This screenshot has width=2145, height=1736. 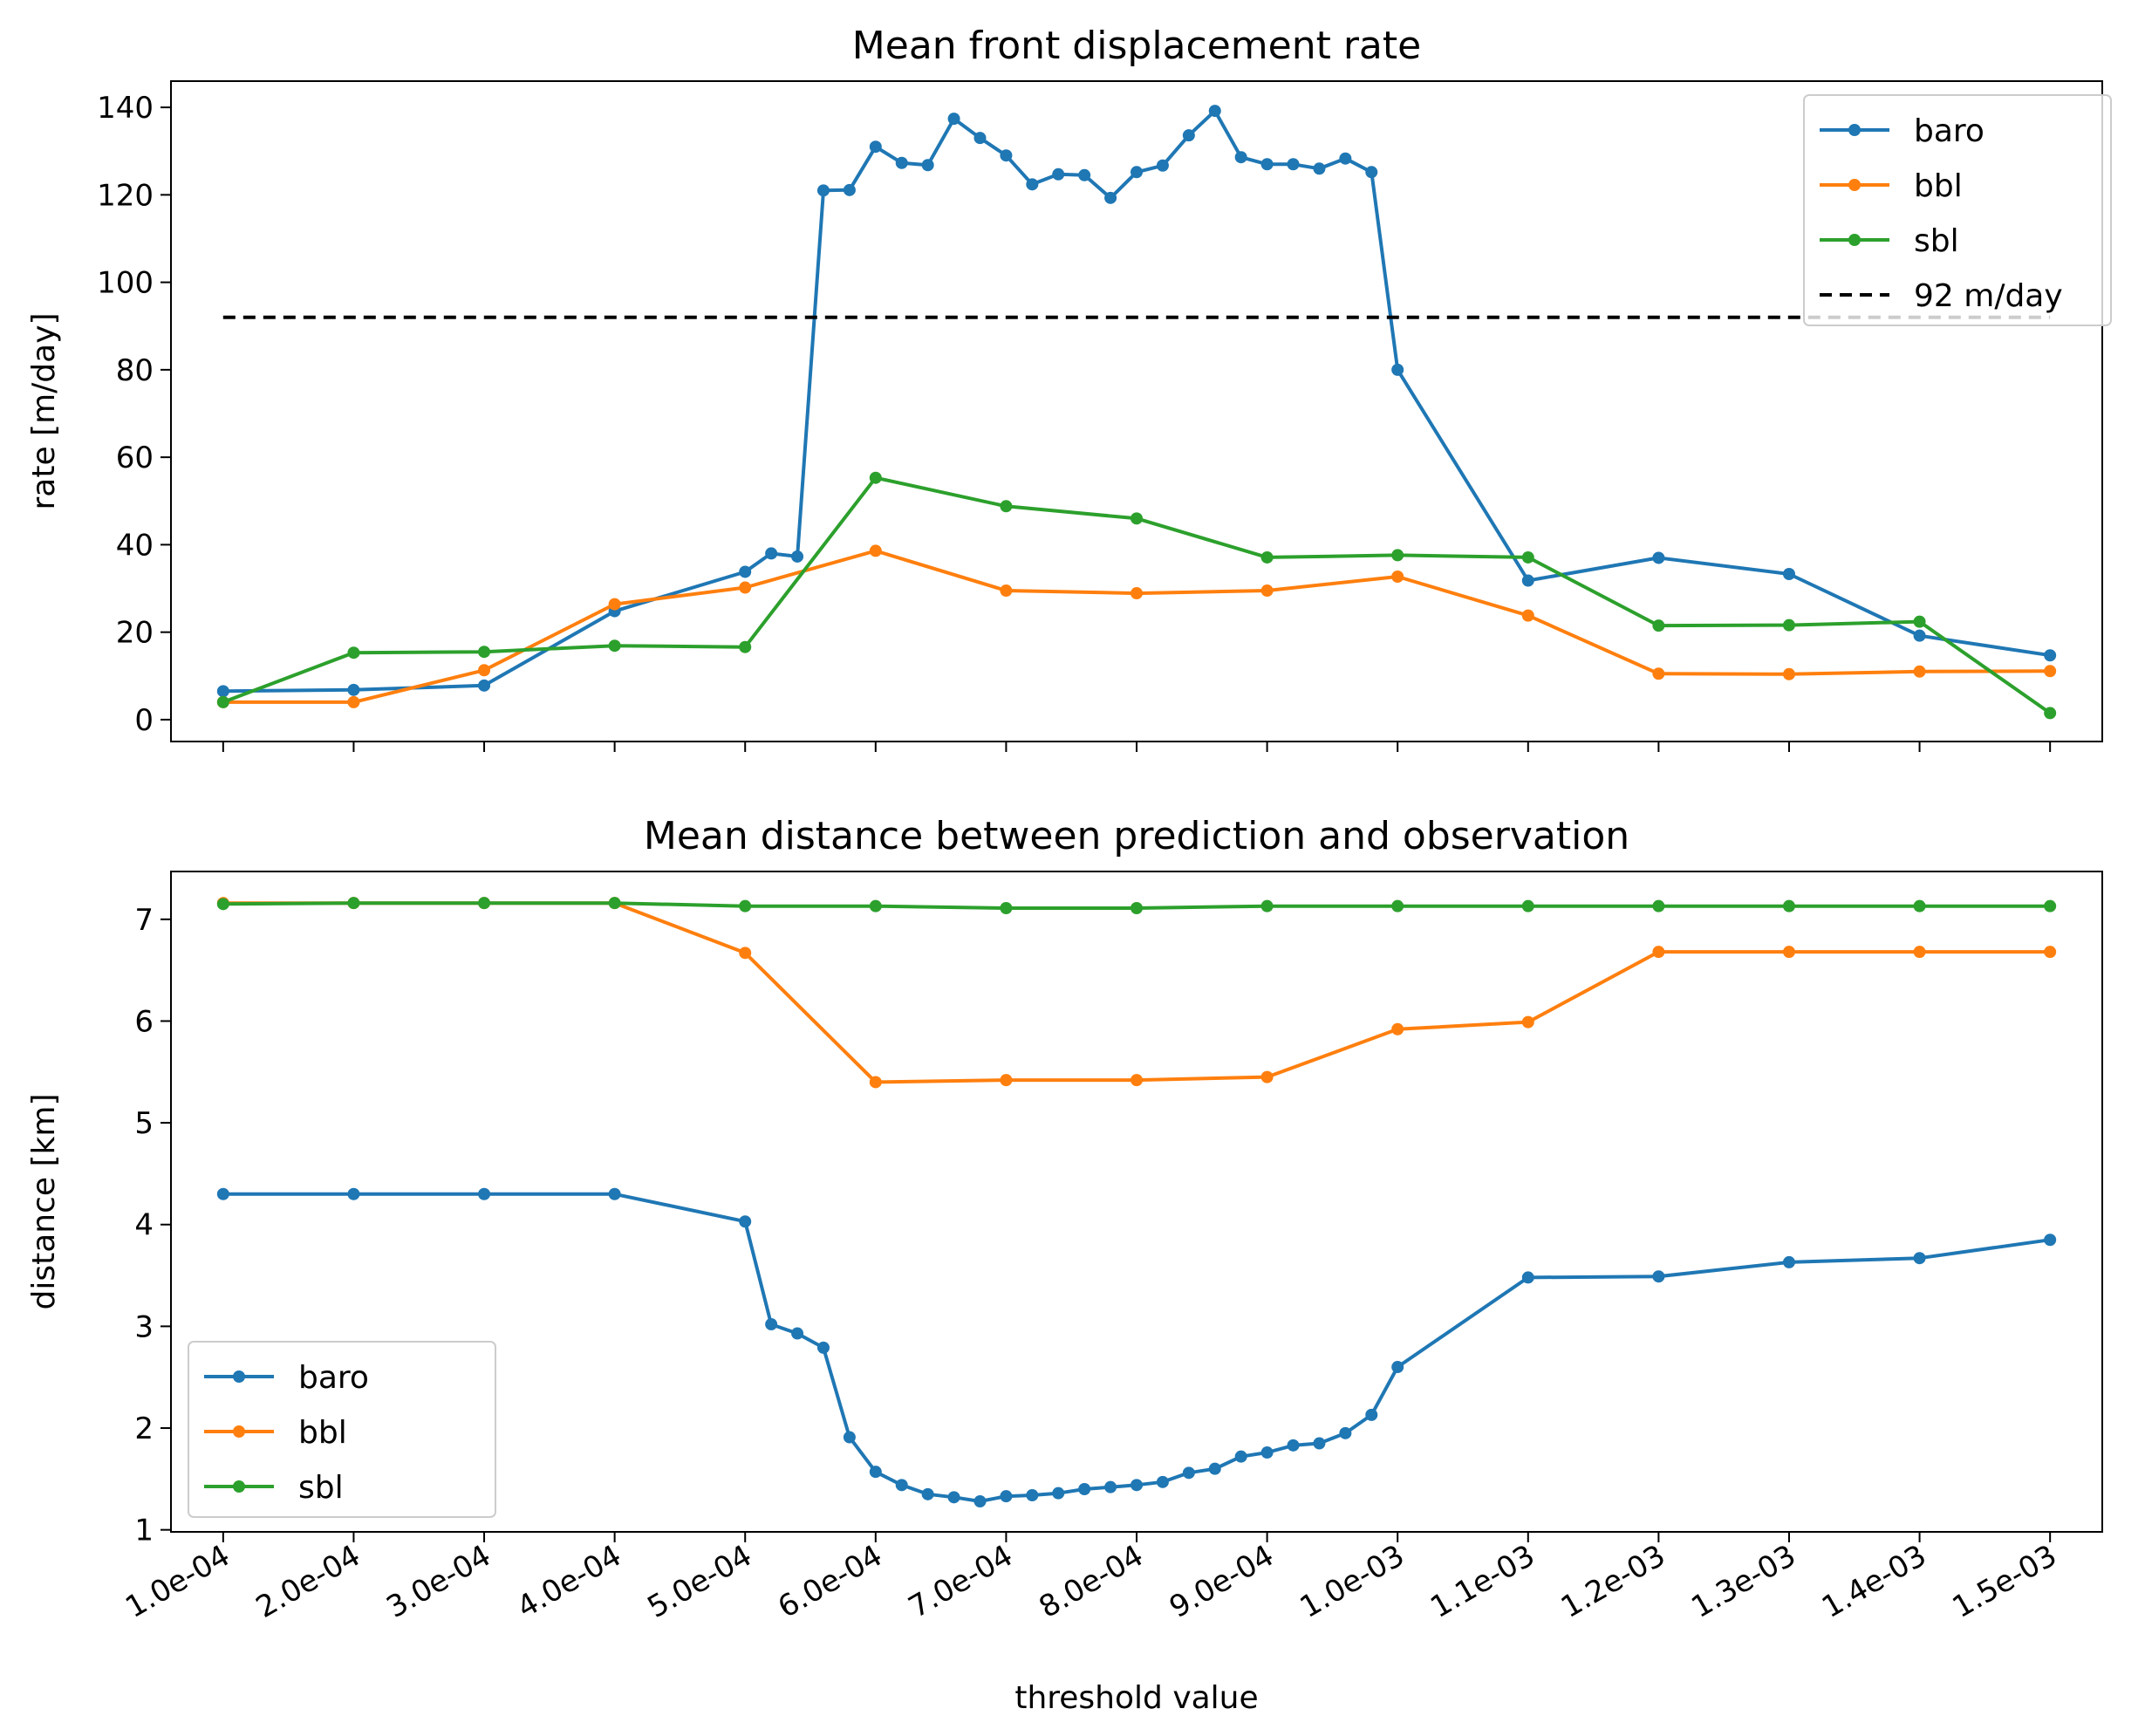 I want to click on distance-legend-label-sbl: sbl, so click(x=321, y=1488).